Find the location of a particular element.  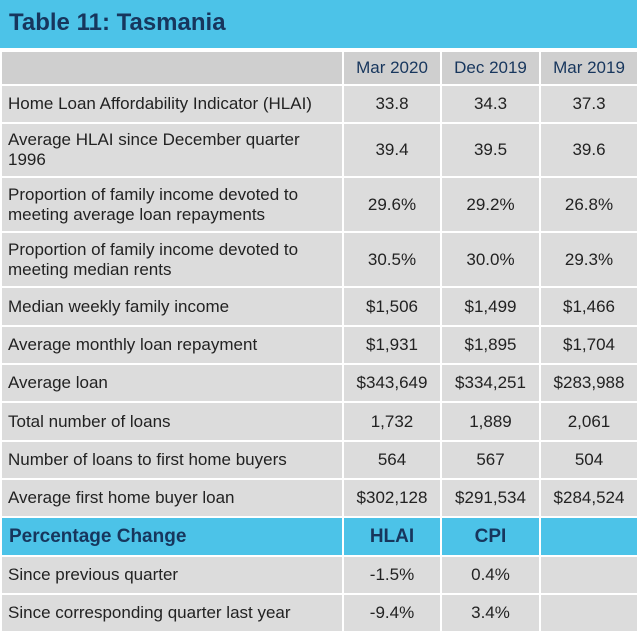

section-label: Percentage Change is located at coordinates (172, 536).